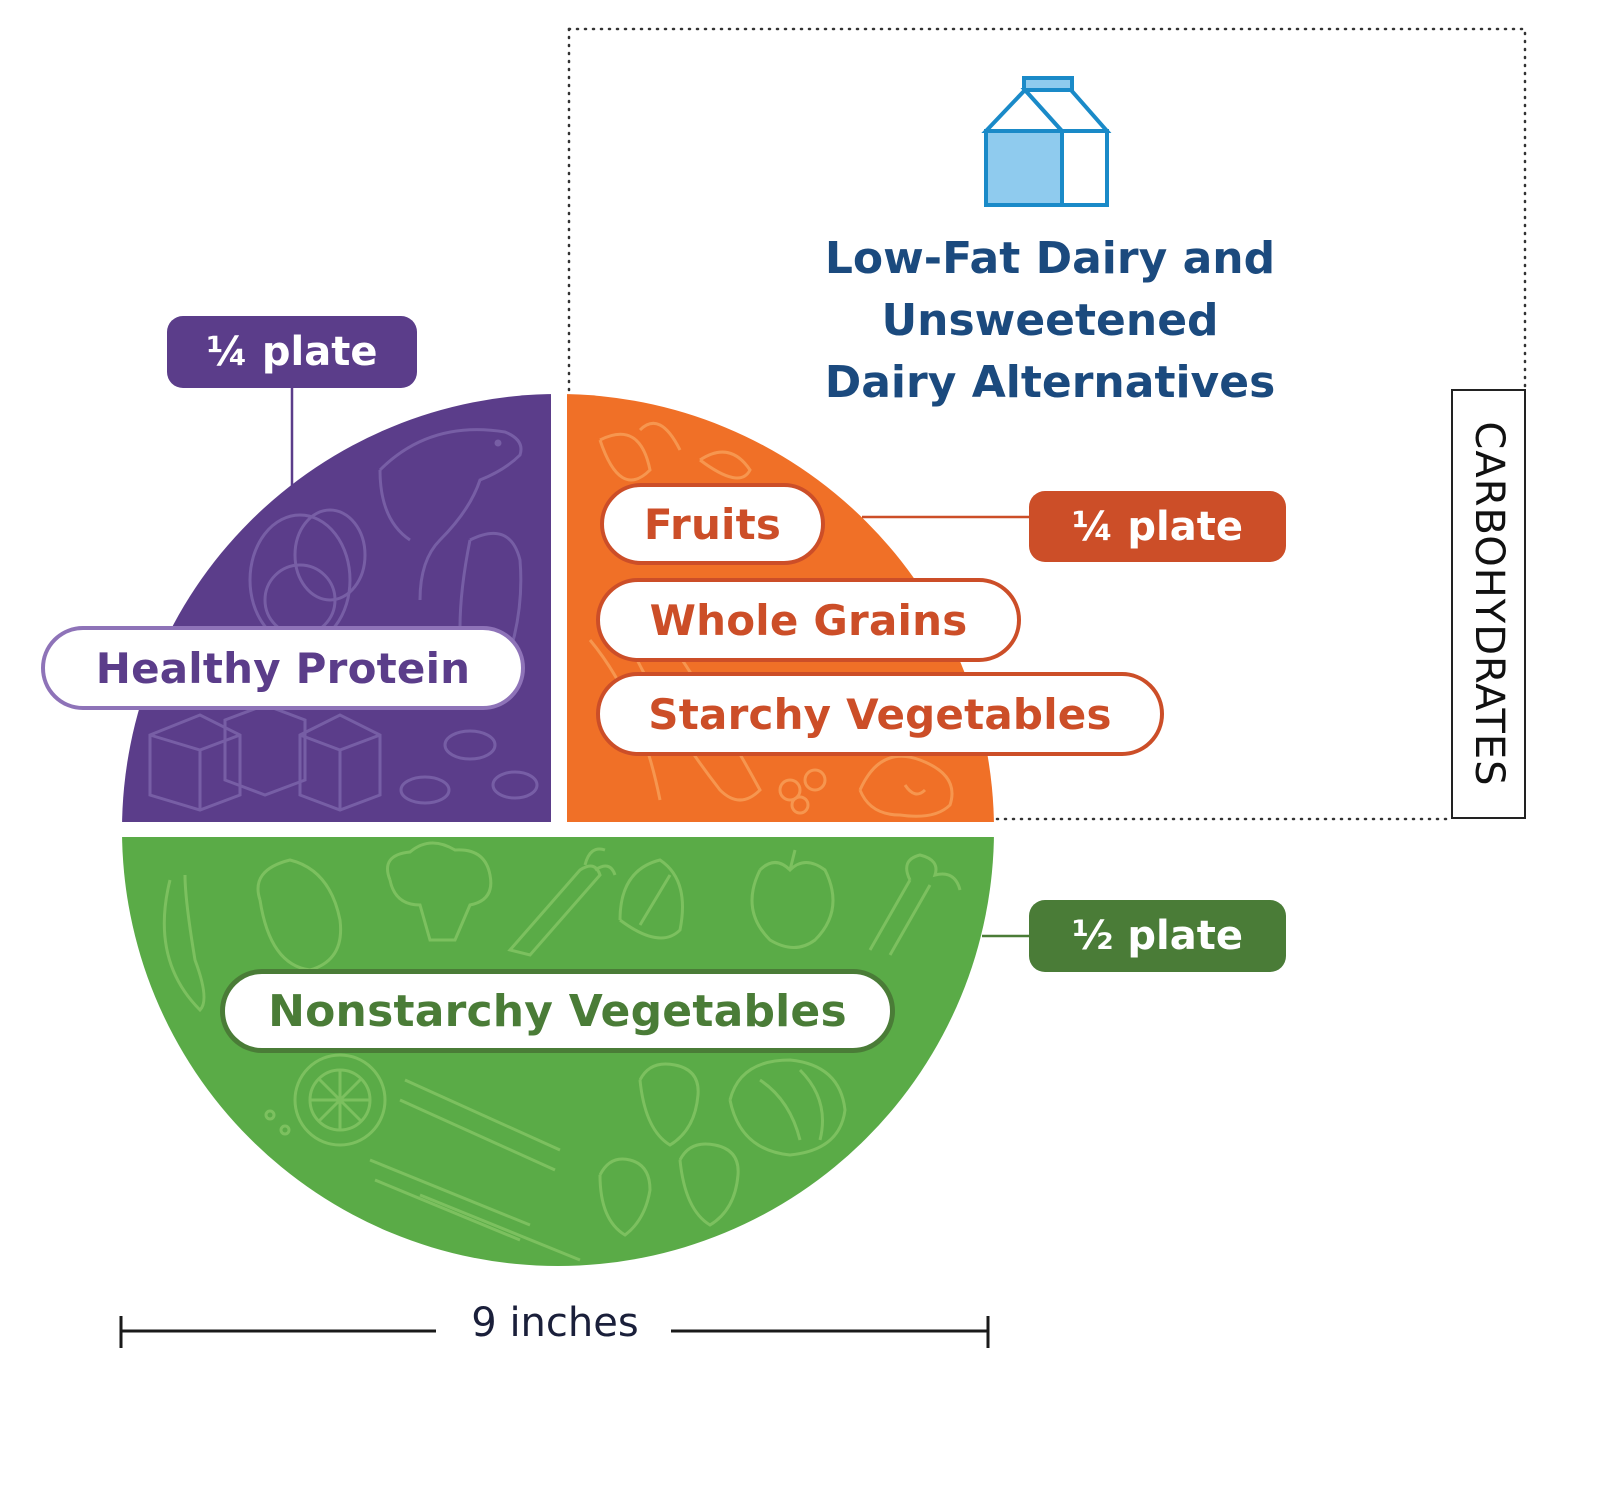  I want to click on protein-portion-badge: ¼ plate, so click(292, 352).